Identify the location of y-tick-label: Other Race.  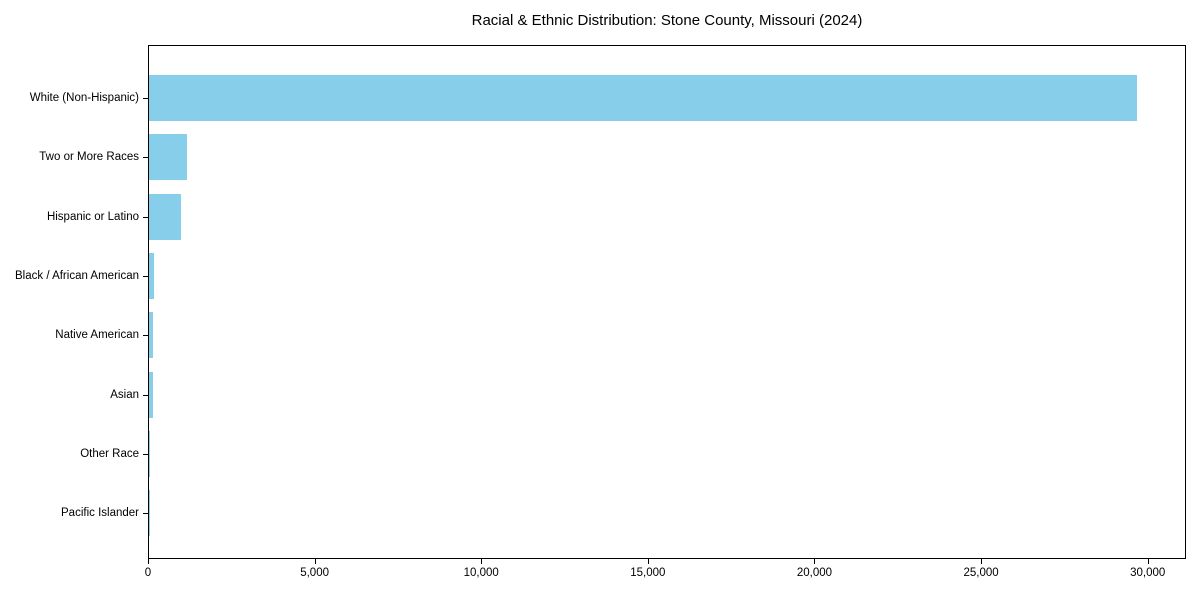
(109, 453).